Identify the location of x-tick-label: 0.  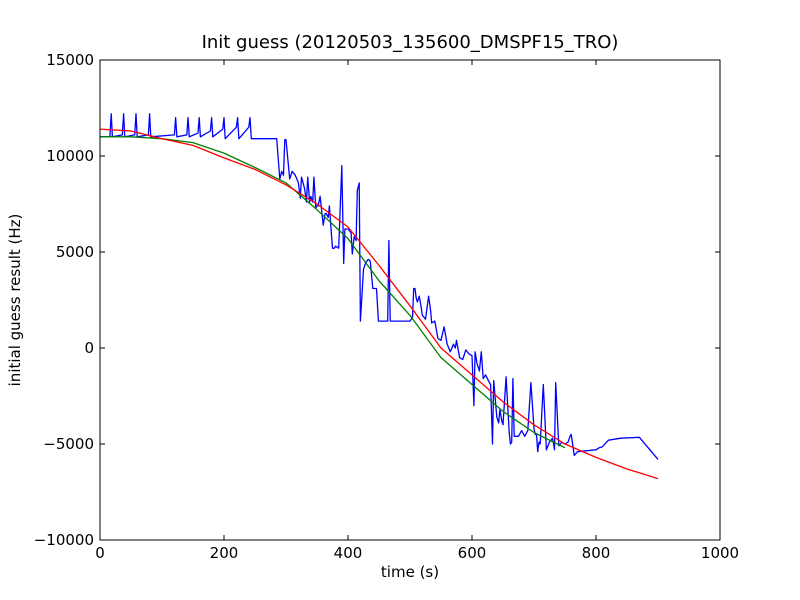
(100, 553).